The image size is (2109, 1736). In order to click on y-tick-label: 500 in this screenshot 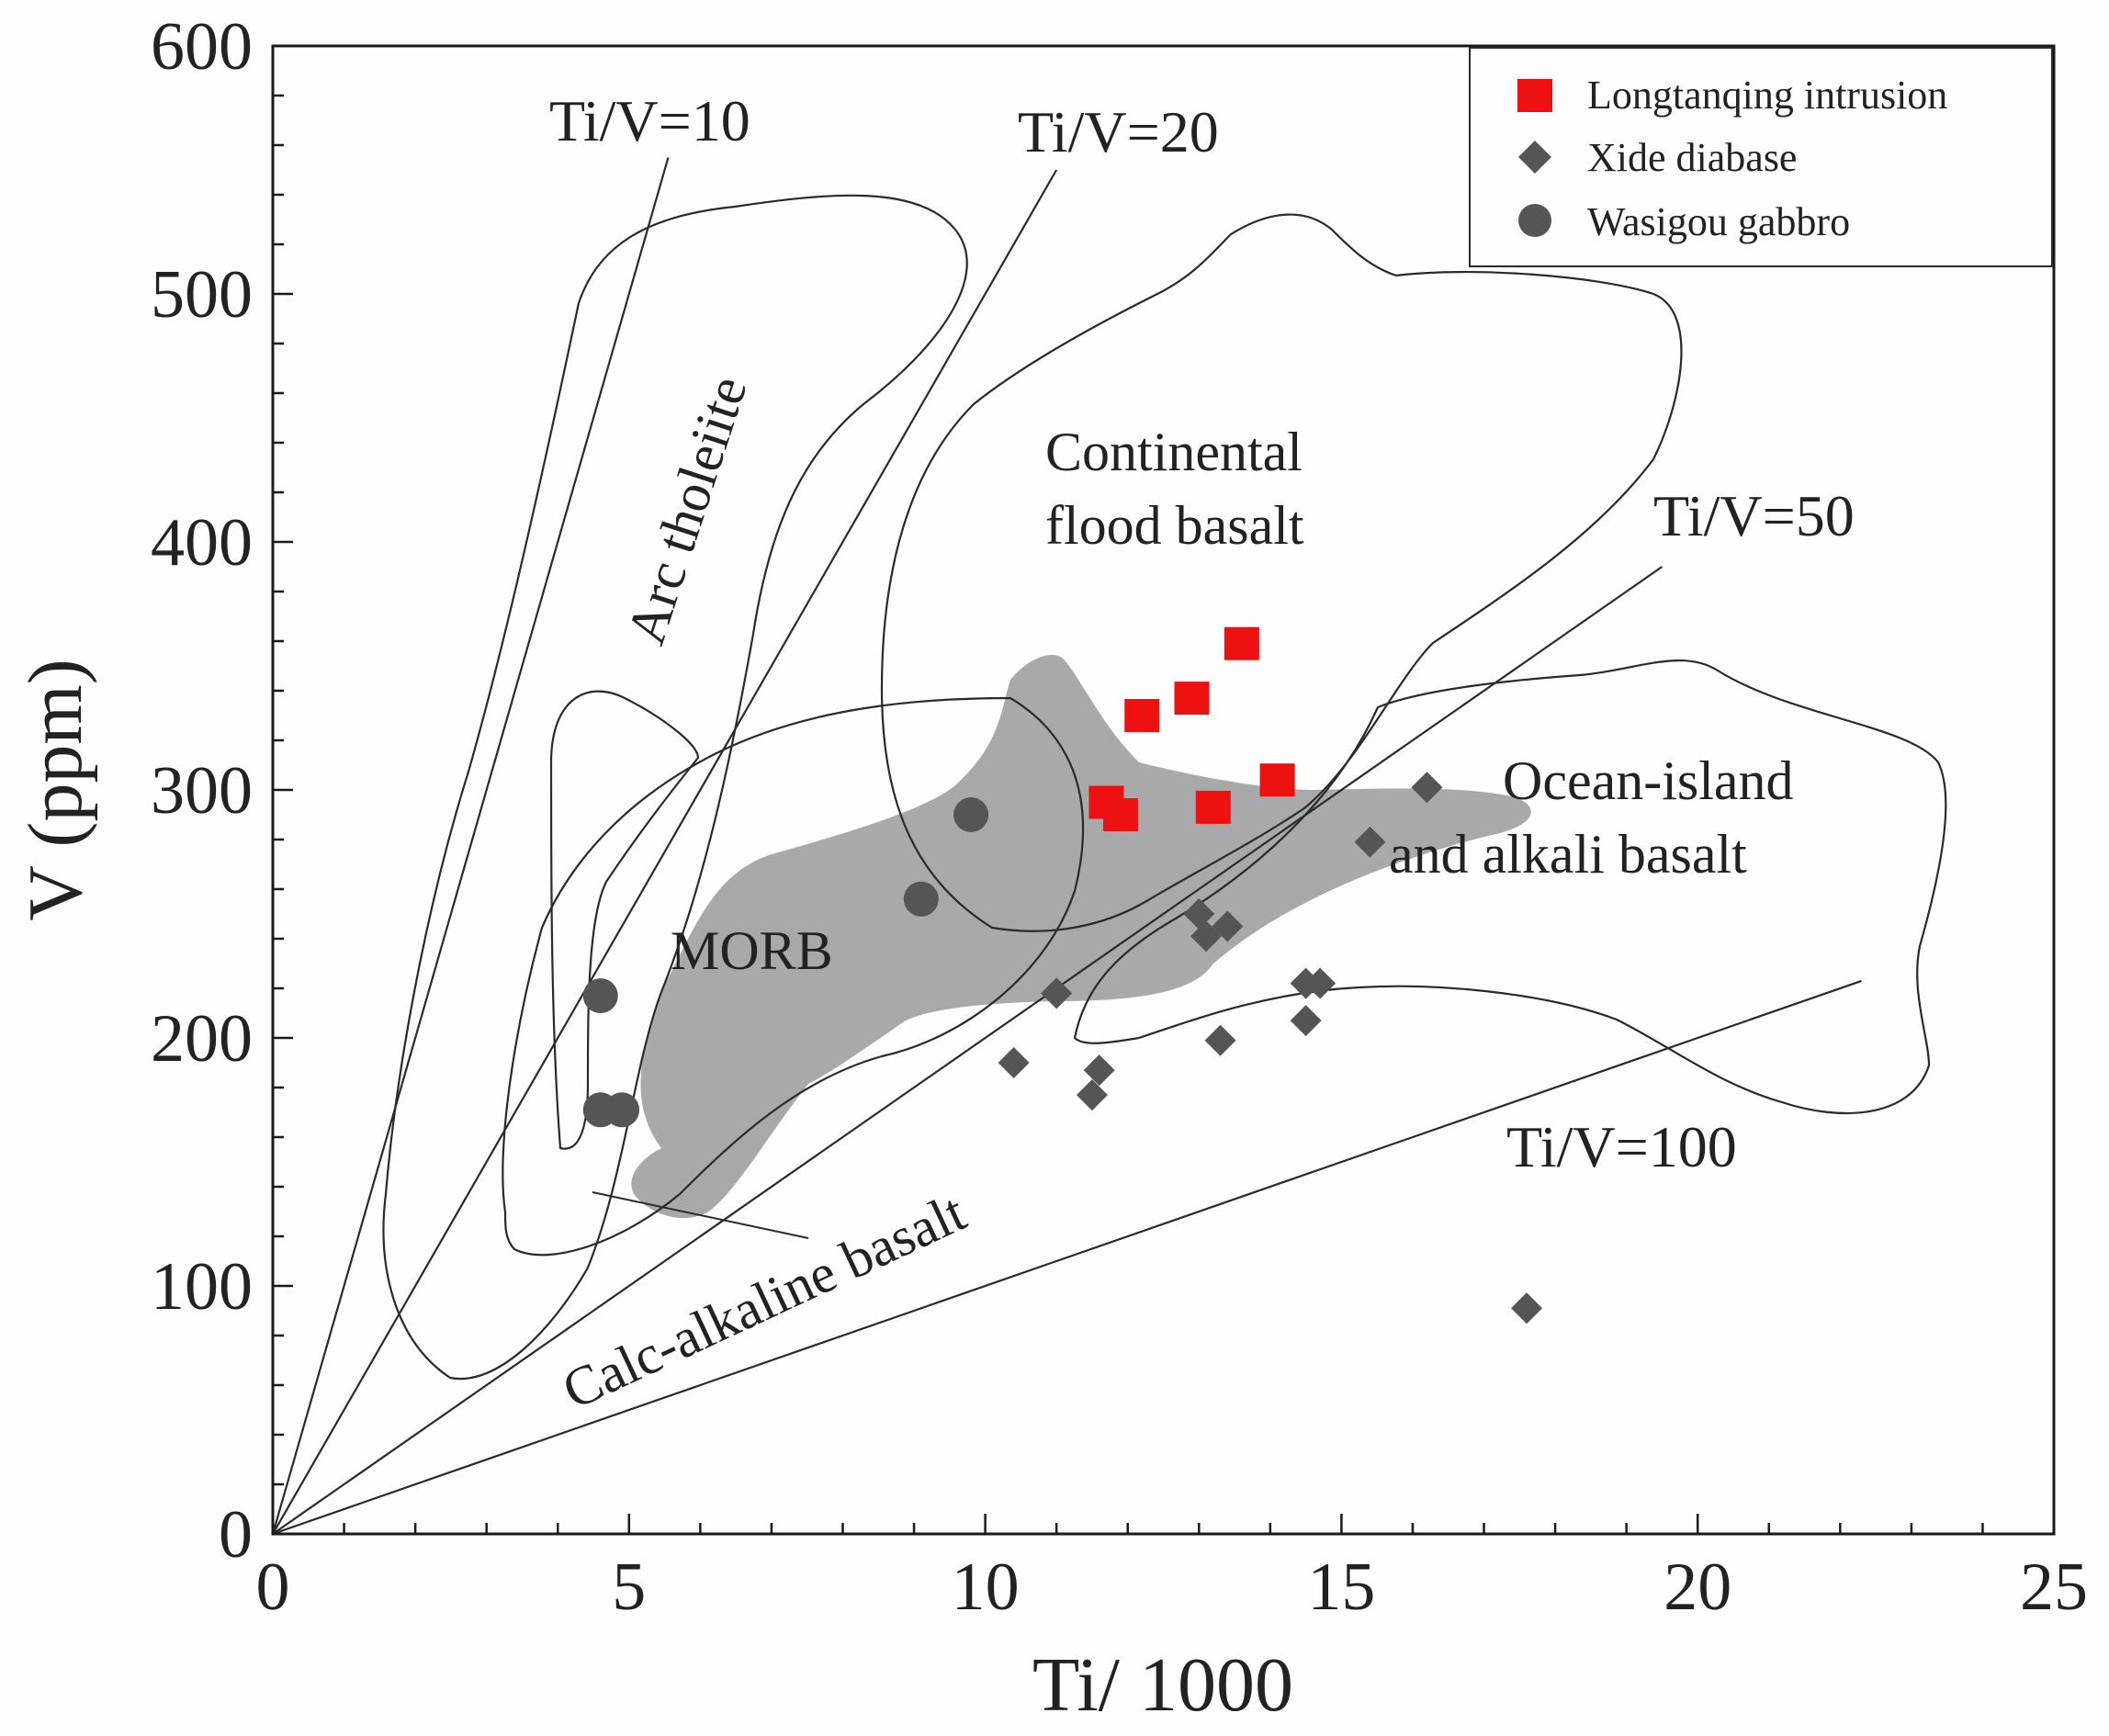, I will do `click(202, 295)`.